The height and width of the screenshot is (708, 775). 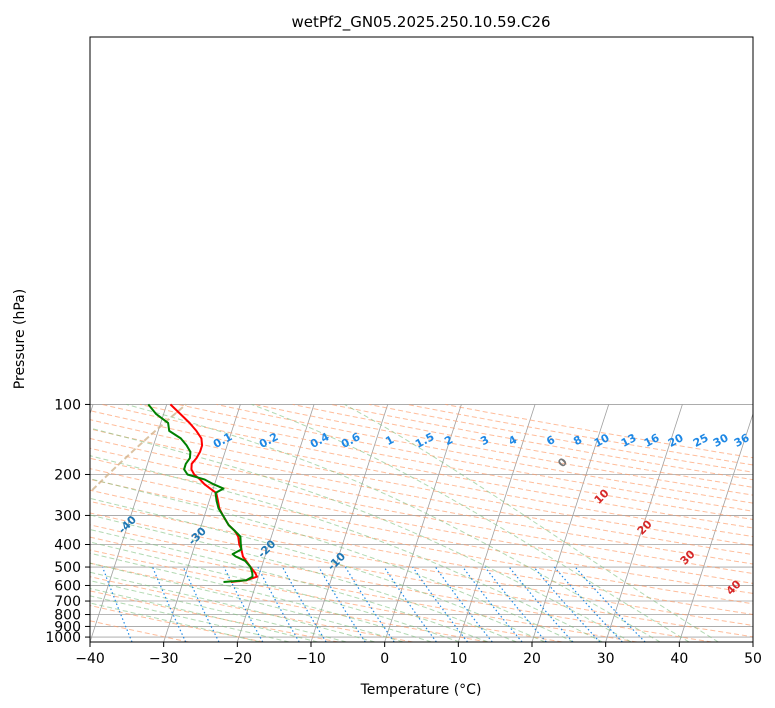 What do you see at coordinates (67, 568) in the screenshot?
I see `y-tick-label: 500` at bounding box center [67, 568].